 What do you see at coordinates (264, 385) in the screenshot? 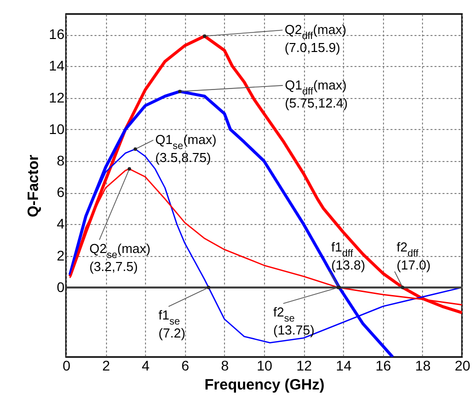
I see `x-axis-title: Frequency (GHz)` at bounding box center [264, 385].